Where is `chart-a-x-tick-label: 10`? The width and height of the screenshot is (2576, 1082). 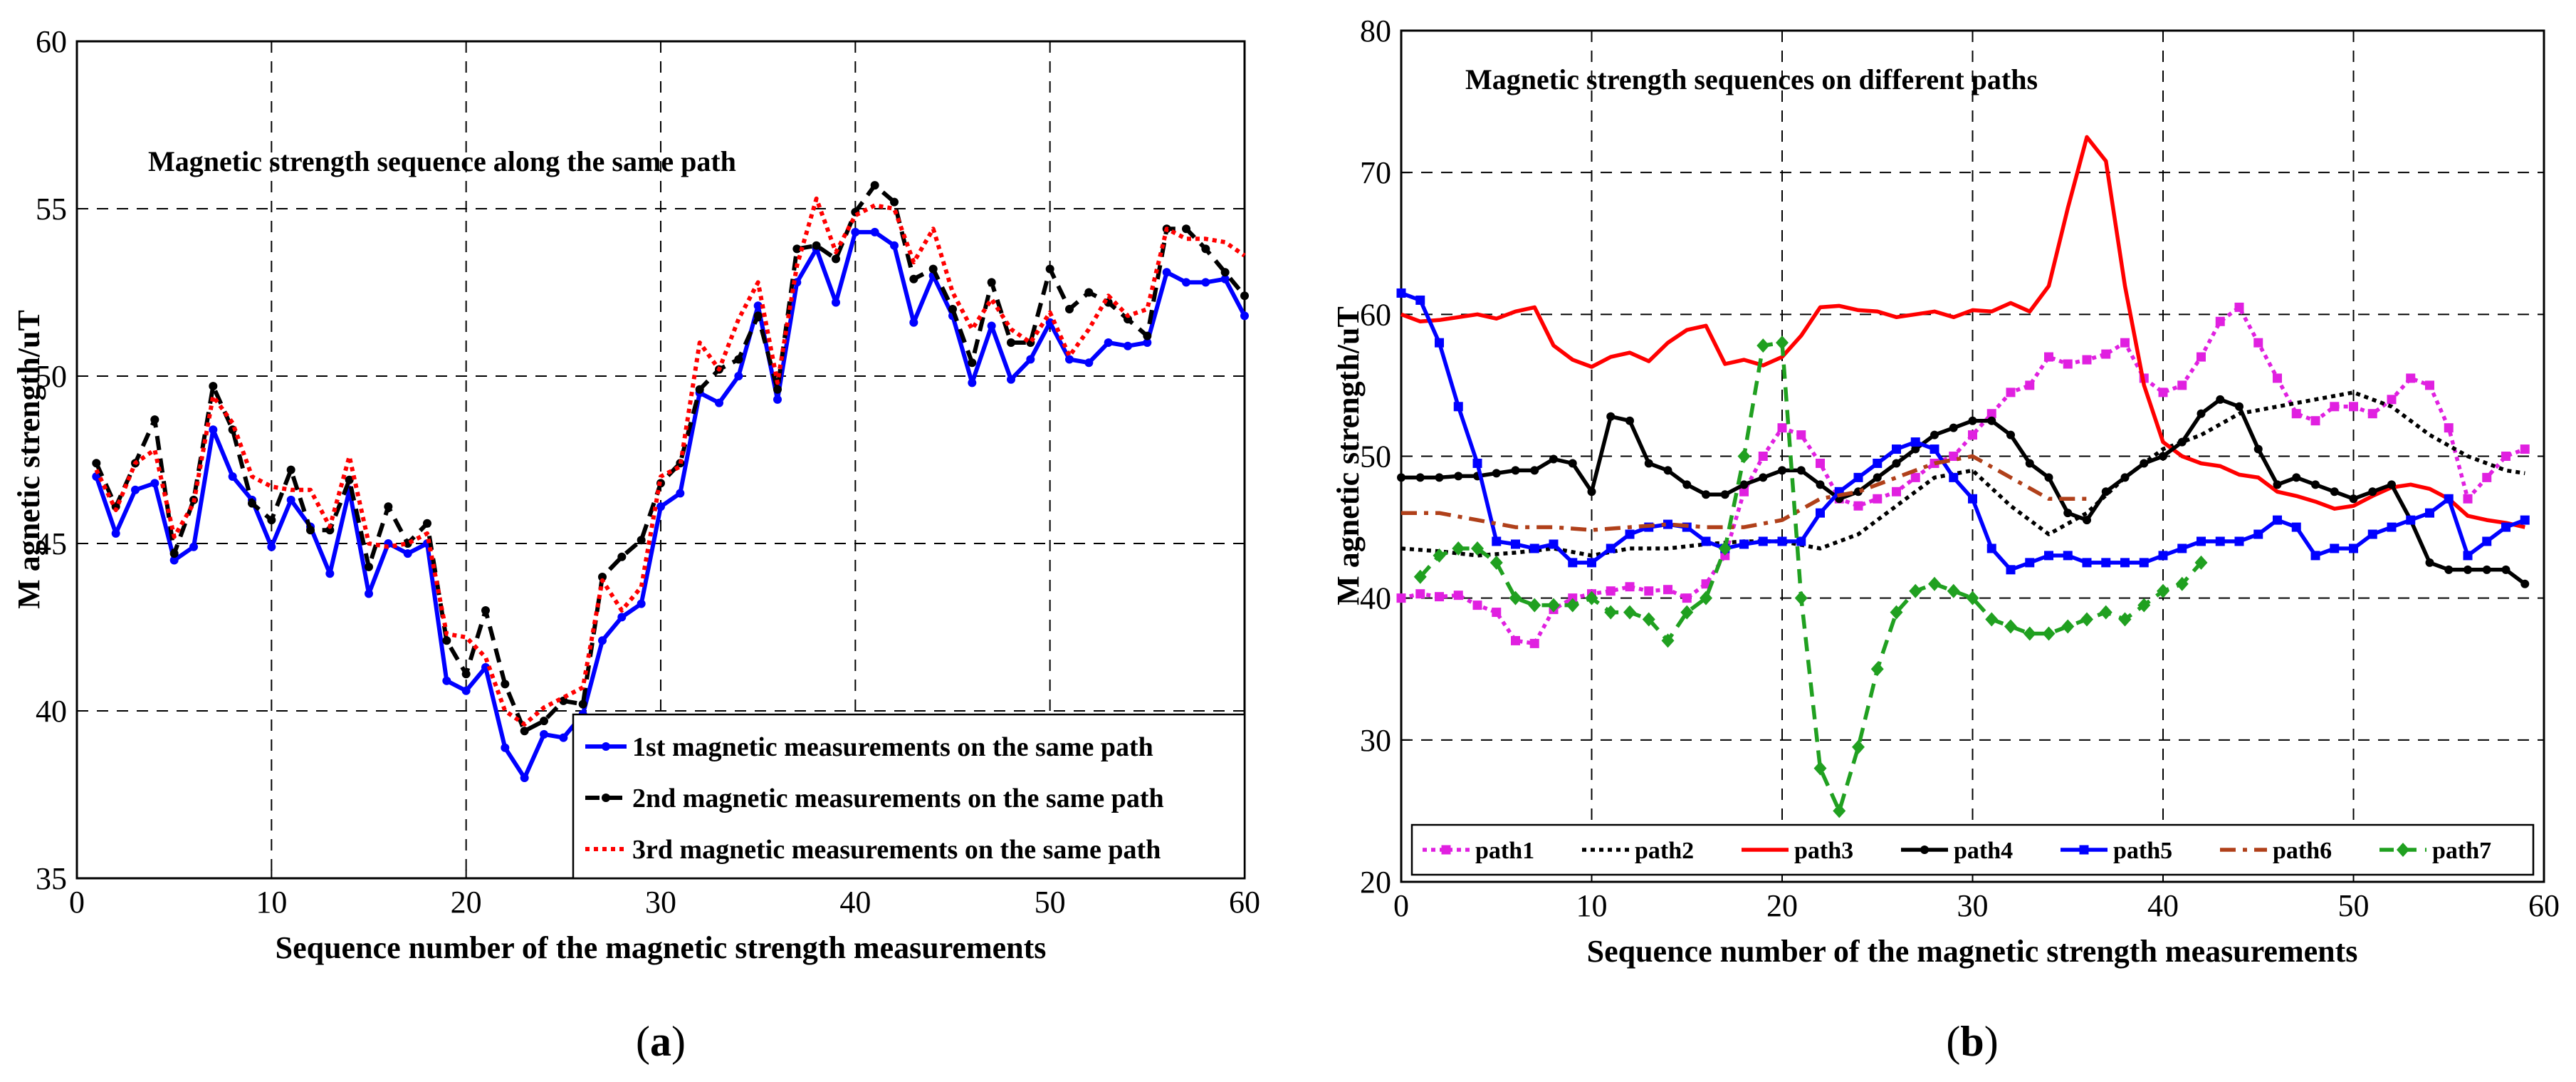 chart-a-x-tick-label: 10 is located at coordinates (271, 902).